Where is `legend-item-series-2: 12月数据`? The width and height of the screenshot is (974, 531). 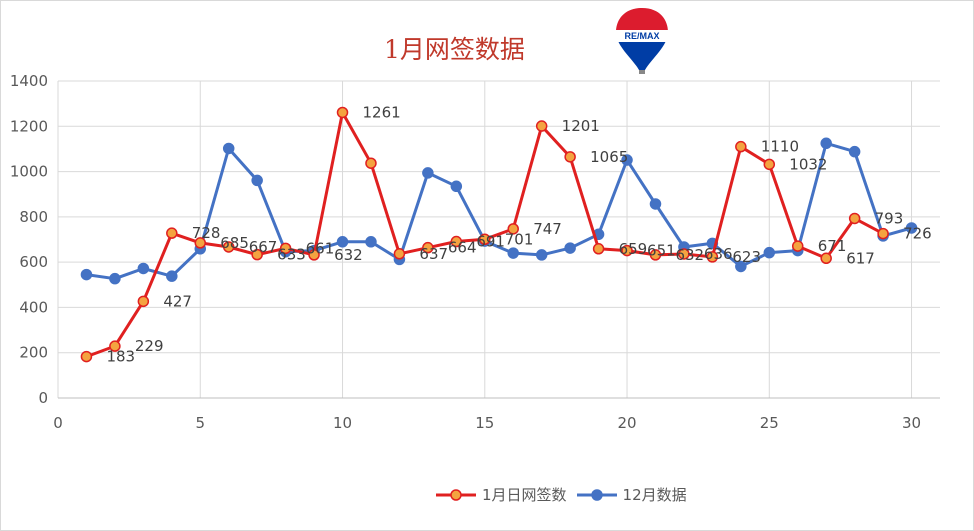
legend-item-series-2: 12月数据 is located at coordinates (631, 494).